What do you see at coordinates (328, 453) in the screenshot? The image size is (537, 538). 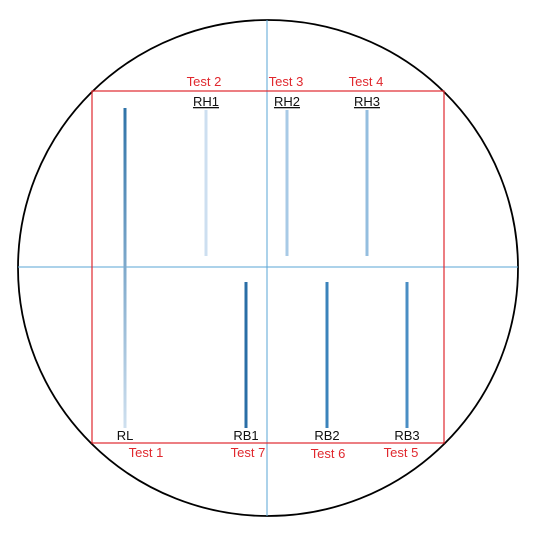 I see `test-label-6: Test 6` at bounding box center [328, 453].